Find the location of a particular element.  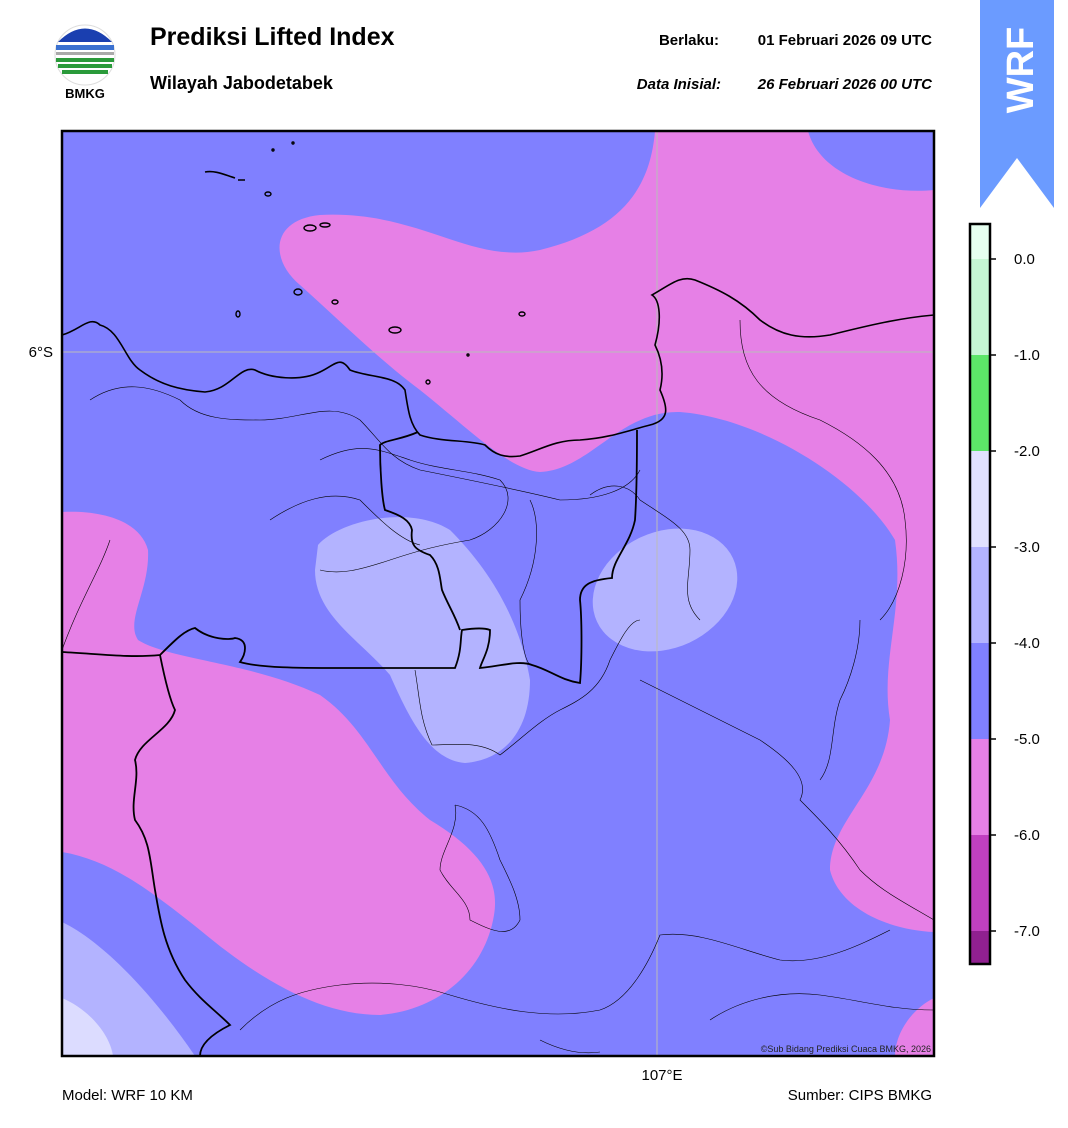

lon-label: 107°E is located at coordinates (661, 1075).